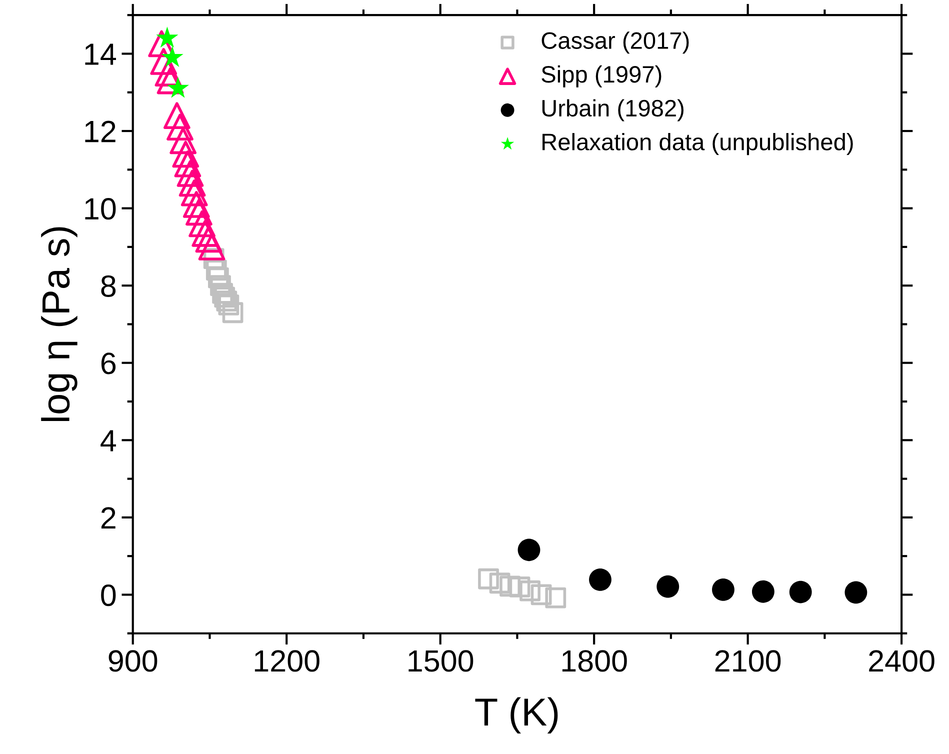 This screenshot has width=949, height=754. Describe the element at coordinates (697, 144) in the screenshot. I see `legend-label: Relaxation data (unpublished)` at that location.